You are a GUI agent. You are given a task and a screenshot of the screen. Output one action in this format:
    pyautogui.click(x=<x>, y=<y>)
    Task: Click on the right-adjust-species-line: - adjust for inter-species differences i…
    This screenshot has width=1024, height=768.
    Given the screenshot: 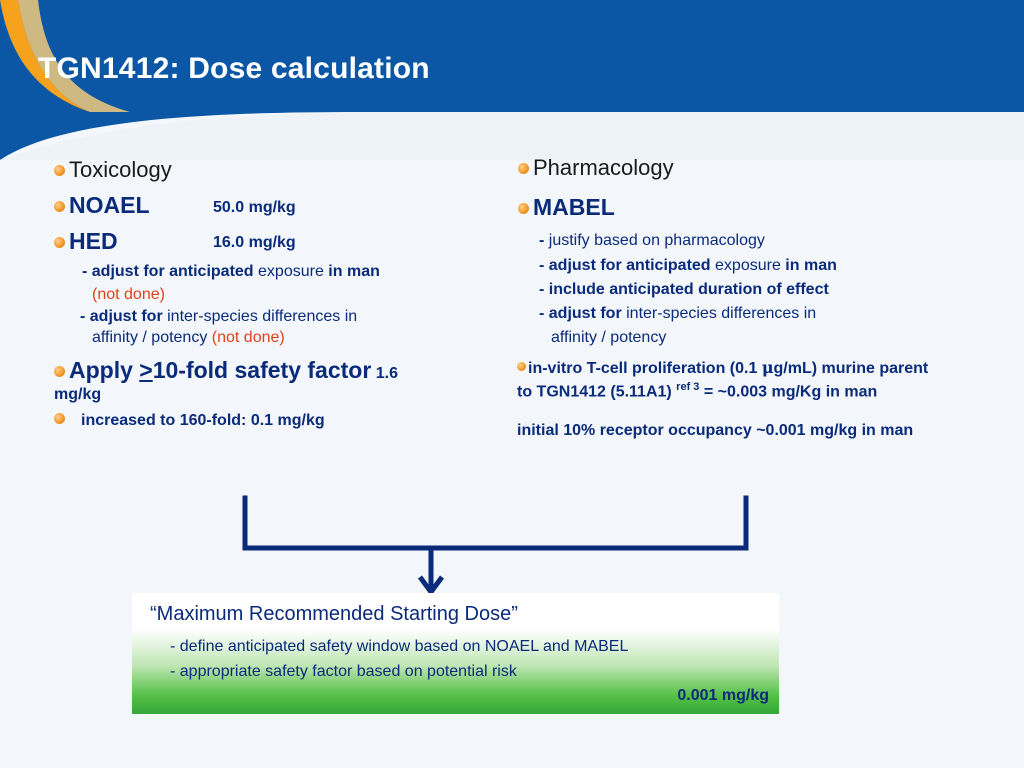 What is the action you would take?
    pyautogui.click(x=677, y=314)
    